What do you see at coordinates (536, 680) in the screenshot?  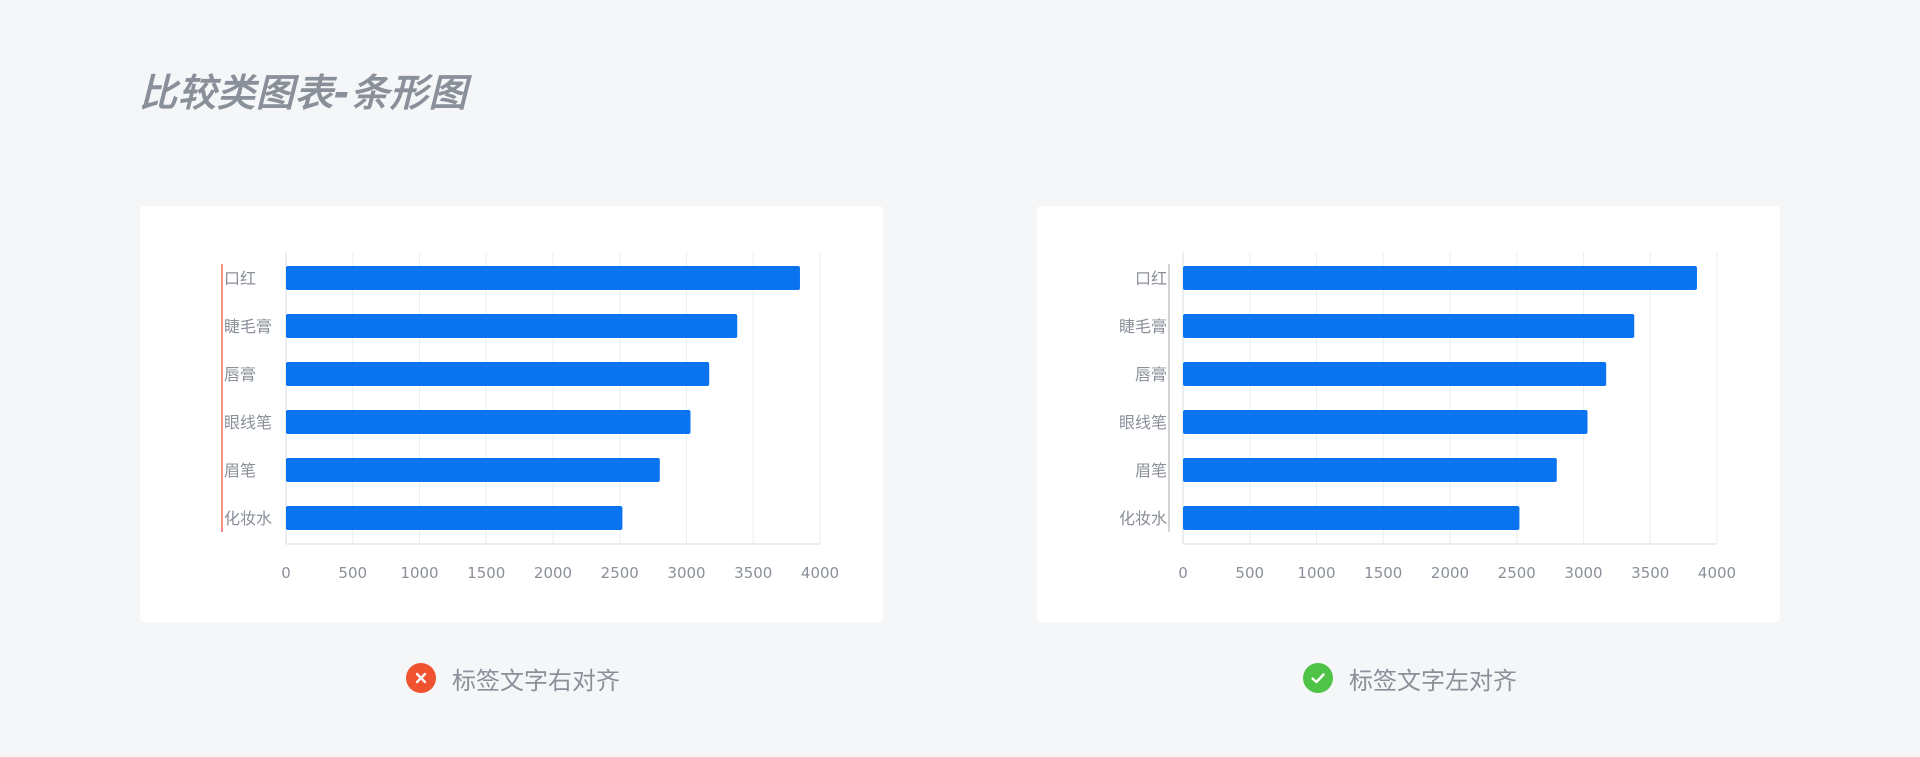 I see `caption-wrong-text: 标签文字右对齐` at bounding box center [536, 680].